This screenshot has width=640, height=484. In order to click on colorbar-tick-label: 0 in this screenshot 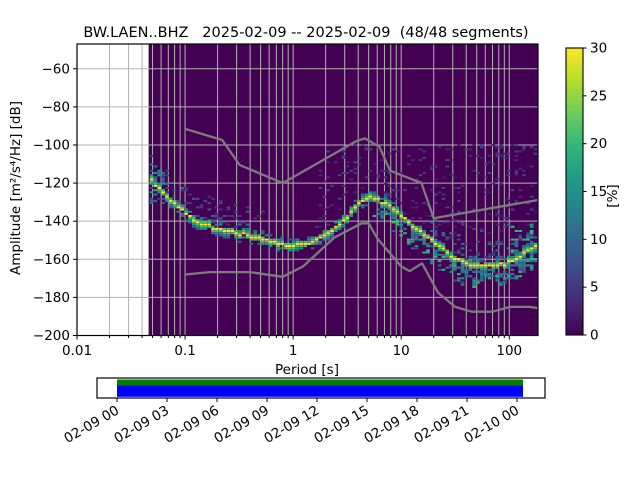, I will do `click(594, 336)`.